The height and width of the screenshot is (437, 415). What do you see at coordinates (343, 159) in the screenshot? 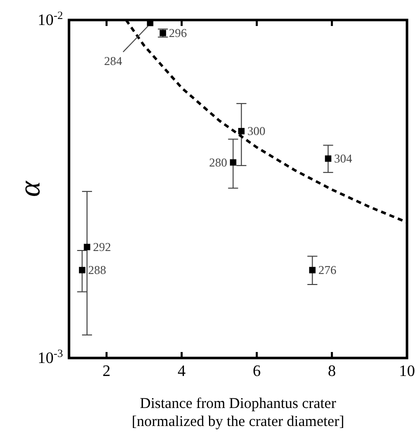
I see `annotation: 304` at bounding box center [343, 159].